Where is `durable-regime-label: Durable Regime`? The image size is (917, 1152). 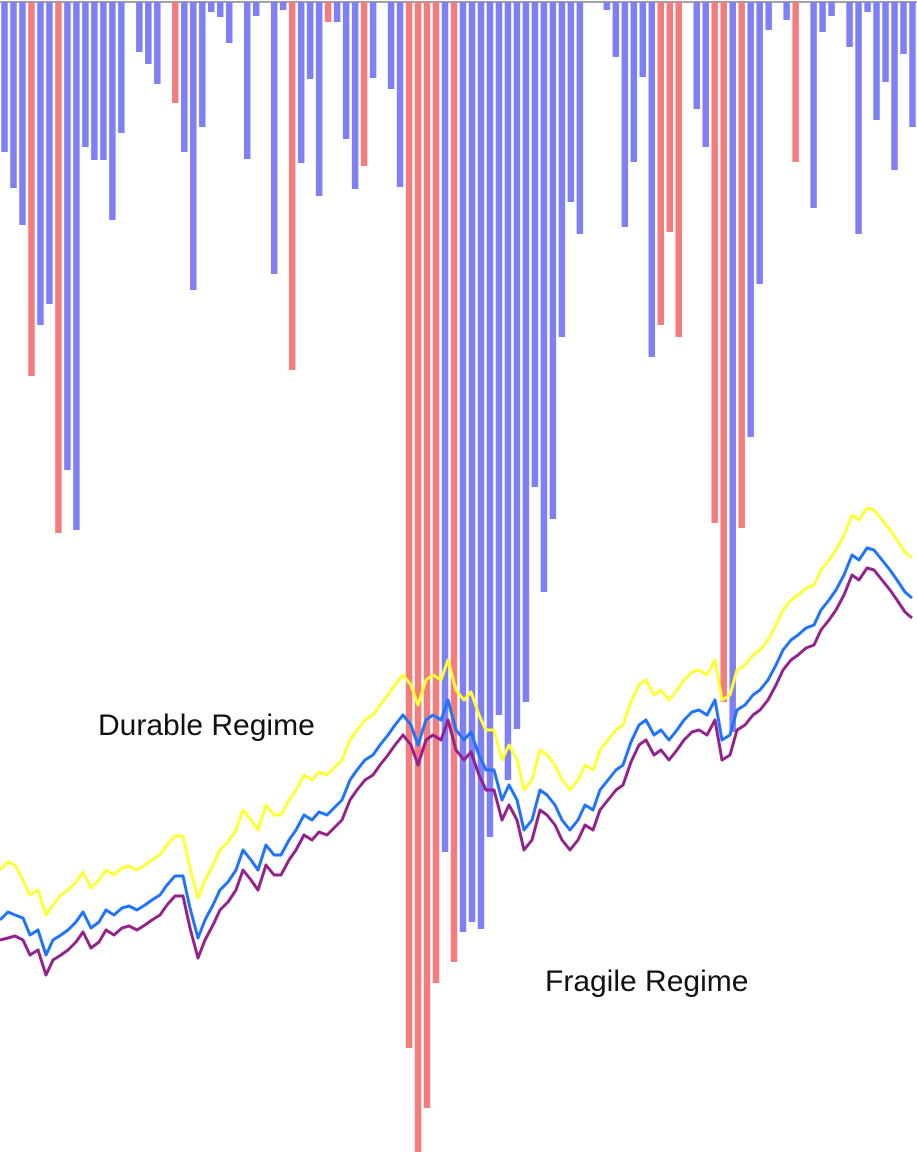
durable-regime-label: Durable Regime is located at coordinates (206, 725).